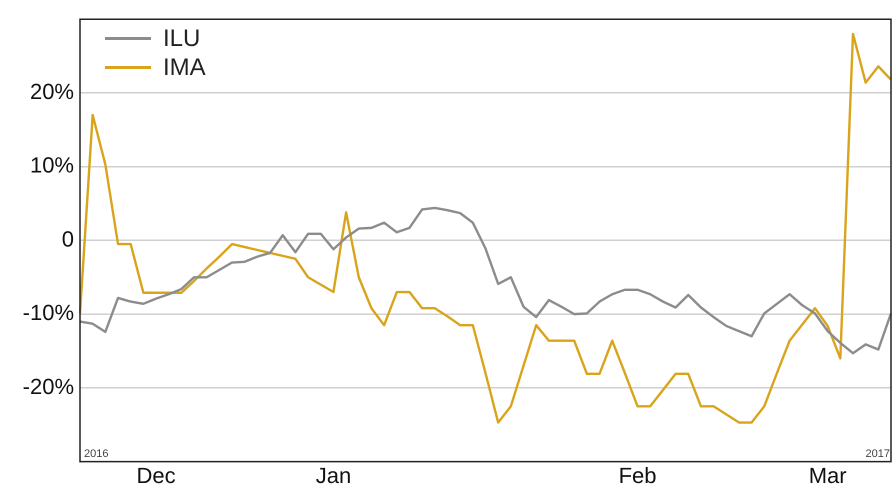 Image resolution: width=893 pixels, height=492 pixels. What do you see at coordinates (334, 475) in the screenshot?
I see `x-tick-label: Jan` at bounding box center [334, 475].